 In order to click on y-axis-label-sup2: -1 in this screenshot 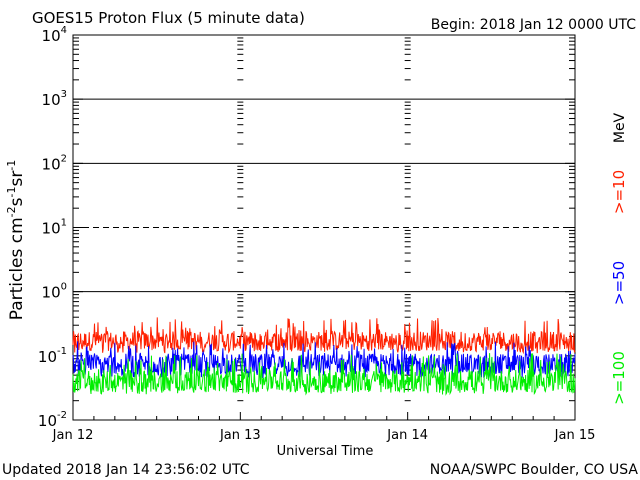, I will do `click(11, 192)`.